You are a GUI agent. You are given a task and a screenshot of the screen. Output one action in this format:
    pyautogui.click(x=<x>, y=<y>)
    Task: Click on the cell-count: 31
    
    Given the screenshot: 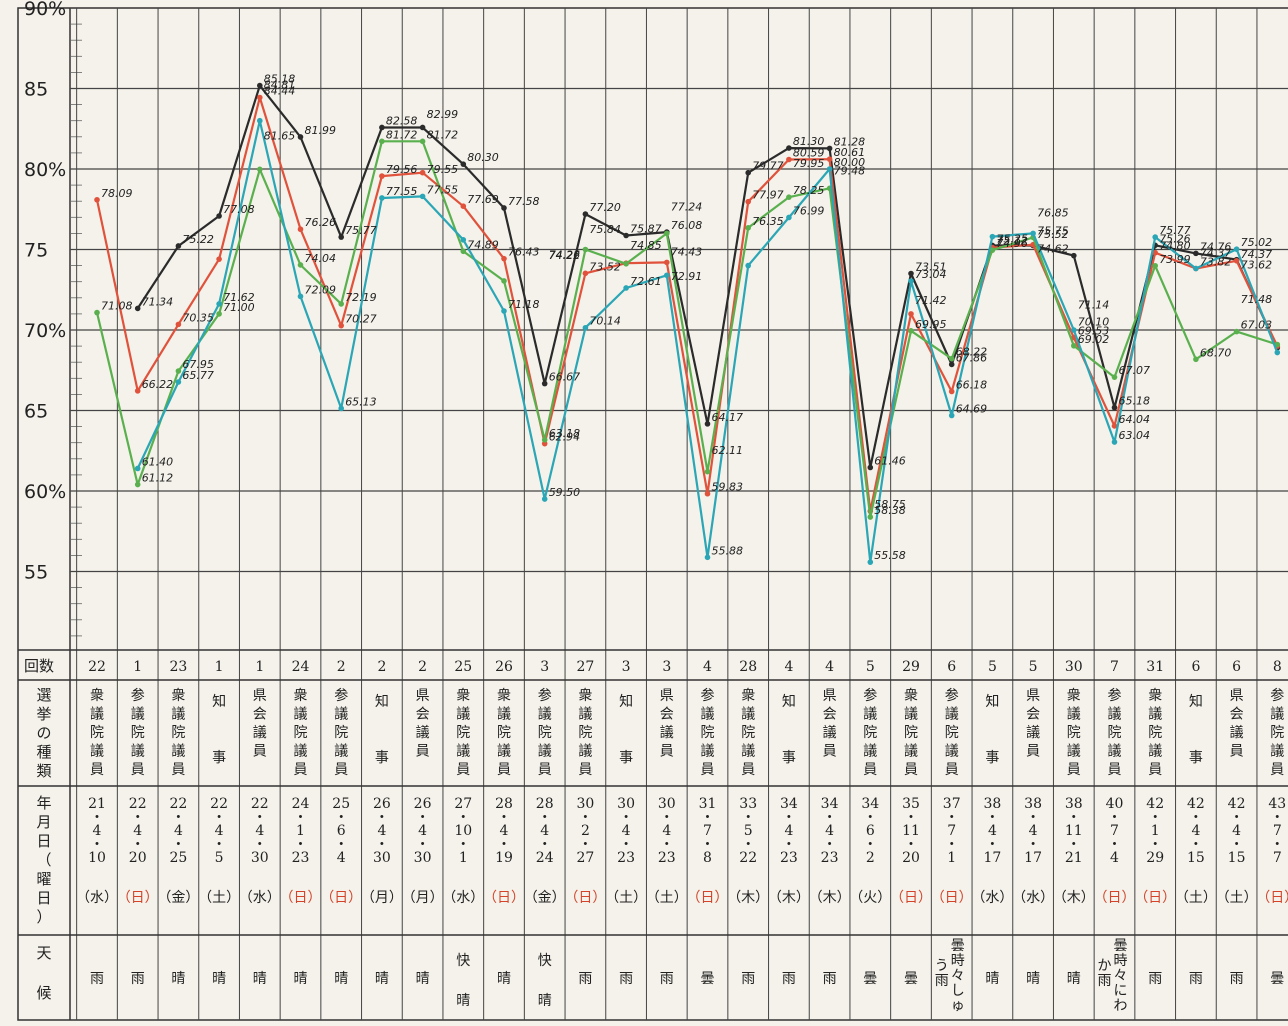 What is the action you would take?
    pyautogui.click(x=1155, y=667)
    